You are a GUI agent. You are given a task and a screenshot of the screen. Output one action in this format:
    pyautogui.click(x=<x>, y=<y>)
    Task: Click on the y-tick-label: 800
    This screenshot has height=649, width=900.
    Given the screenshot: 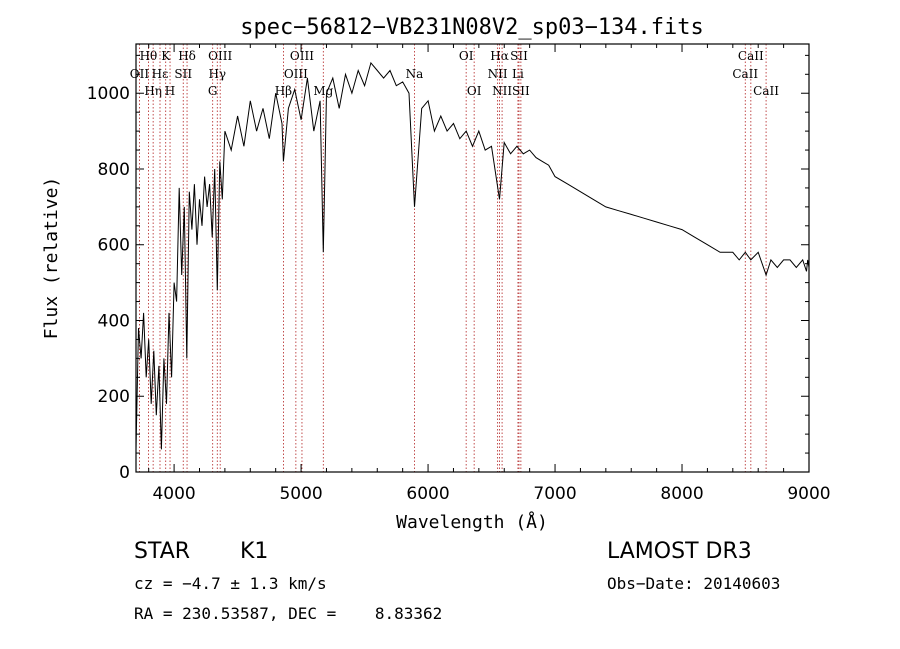 What is the action you would take?
    pyautogui.click(x=114, y=170)
    